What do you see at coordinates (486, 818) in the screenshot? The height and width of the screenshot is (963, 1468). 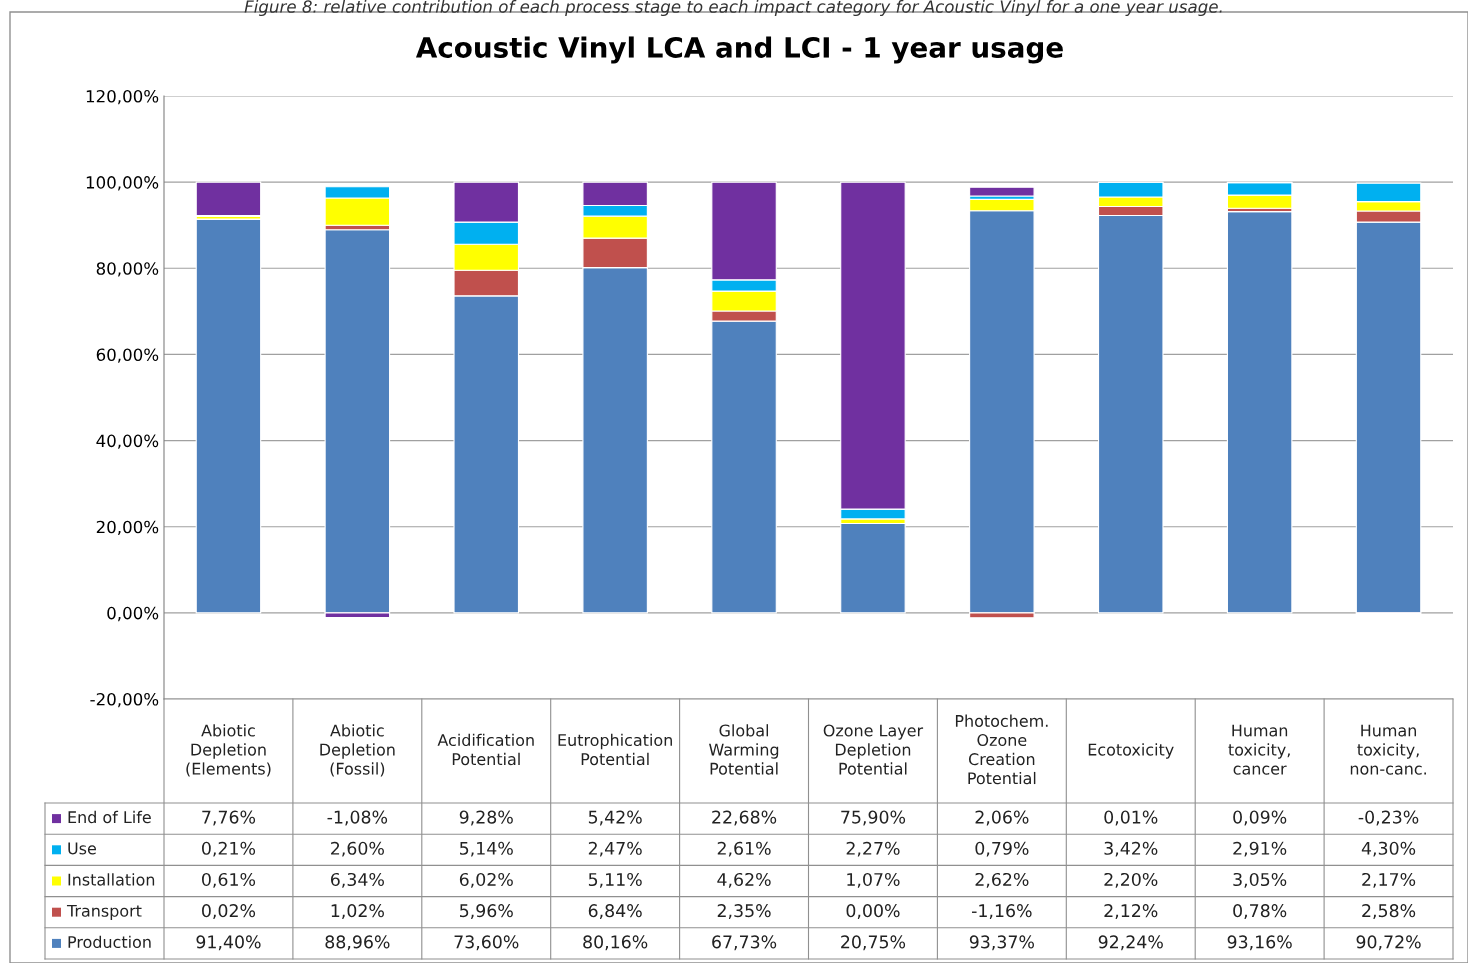 I see `data-label: 9,28%` at bounding box center [486, 818].